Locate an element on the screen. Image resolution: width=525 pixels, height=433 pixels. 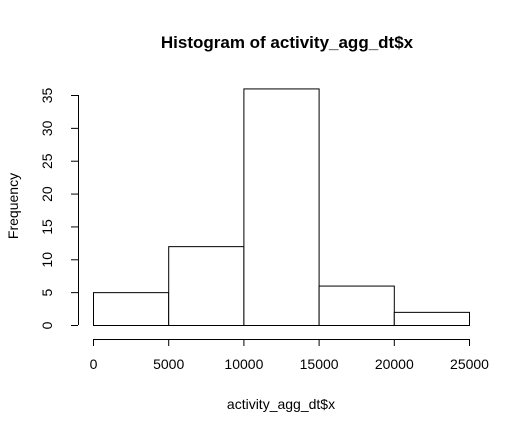
y-axis-label: Frequency is located at coordinates (13, 206).